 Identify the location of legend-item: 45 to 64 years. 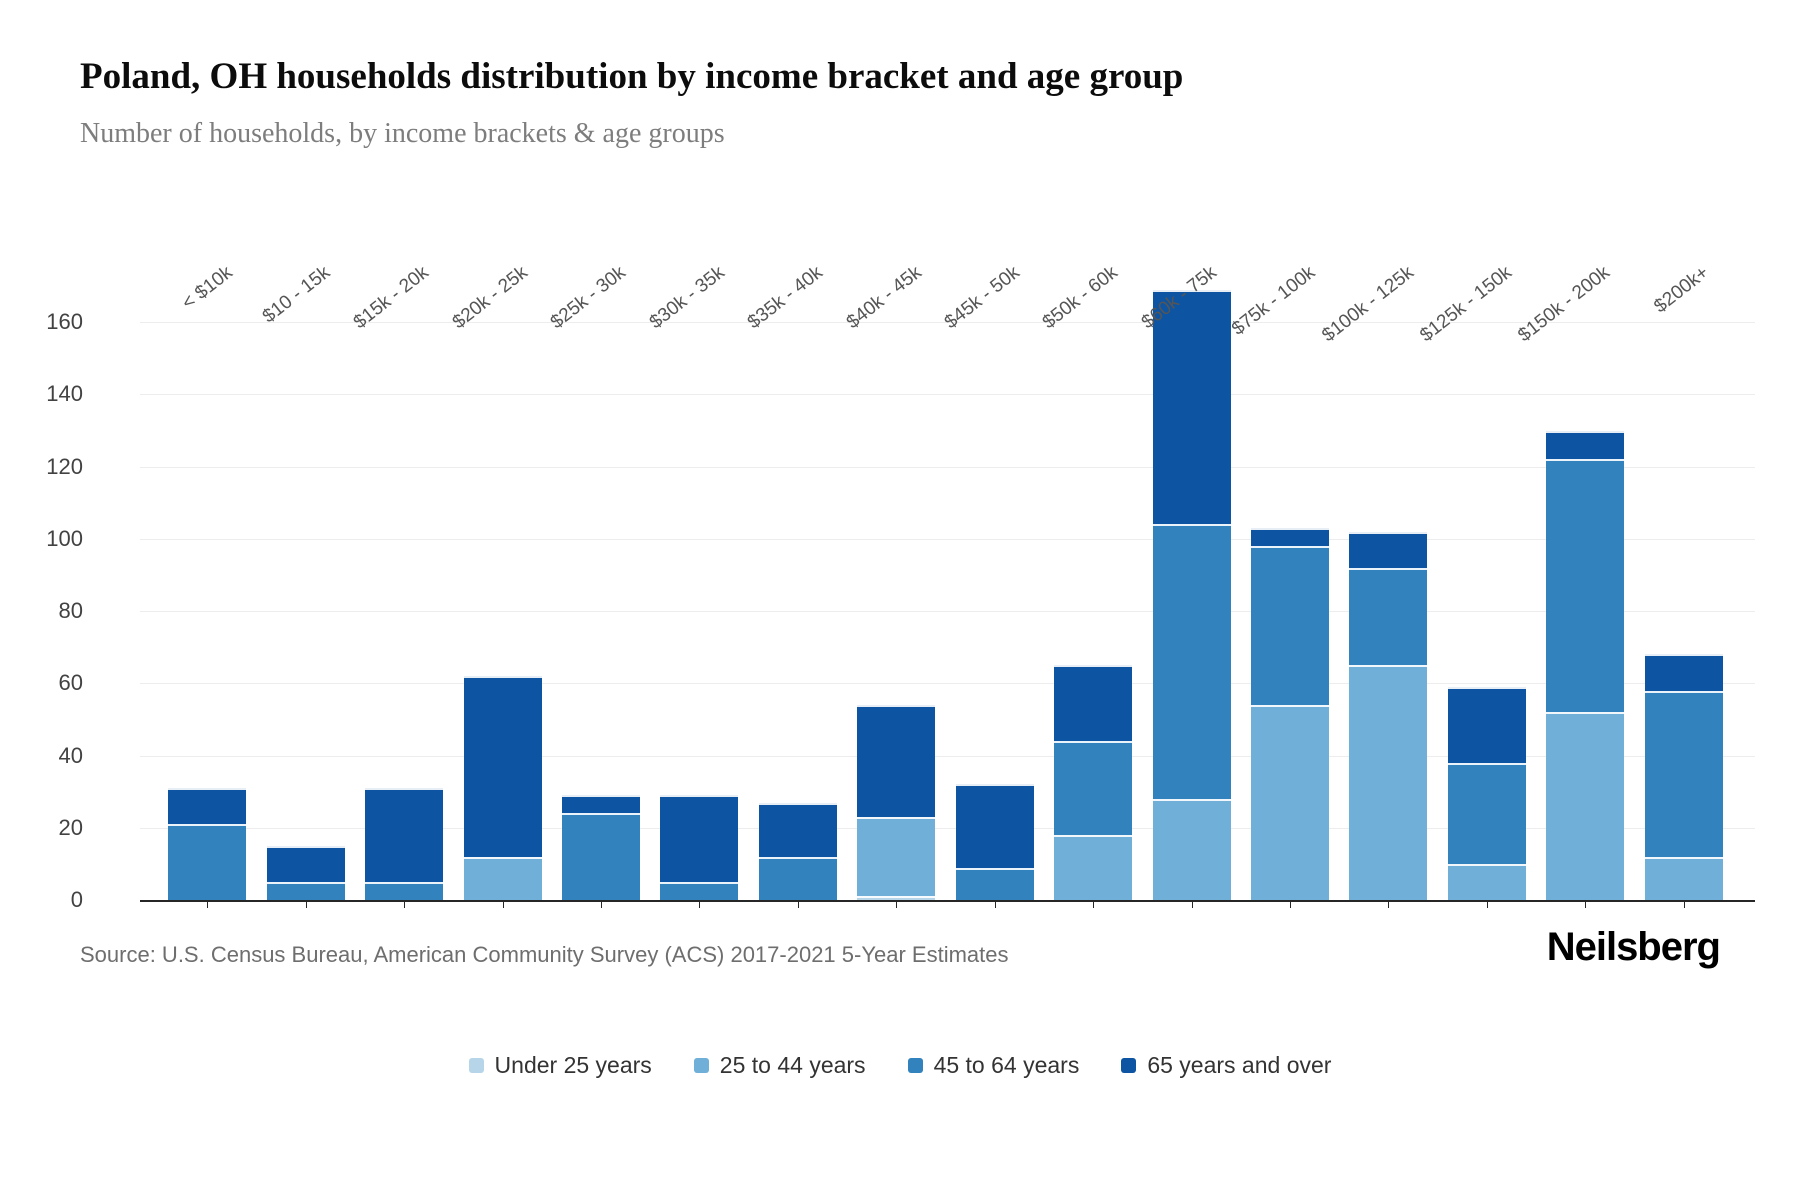
(993, 1065).